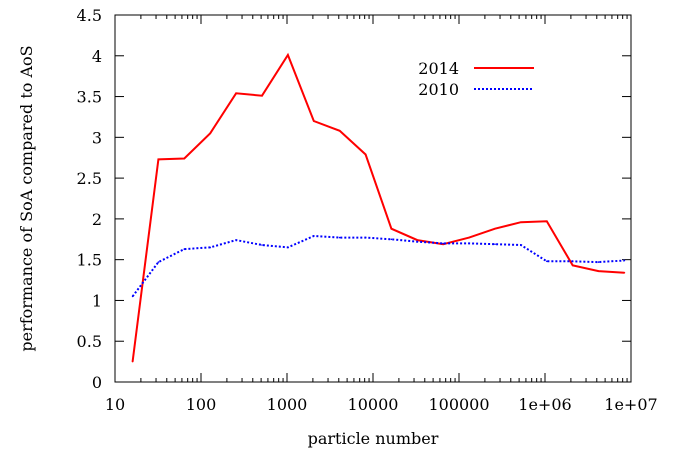 Image resolution: width=683 pixels, height=450 pixels. I want to click on y-tick-label: 1.5, so click(89, 260).